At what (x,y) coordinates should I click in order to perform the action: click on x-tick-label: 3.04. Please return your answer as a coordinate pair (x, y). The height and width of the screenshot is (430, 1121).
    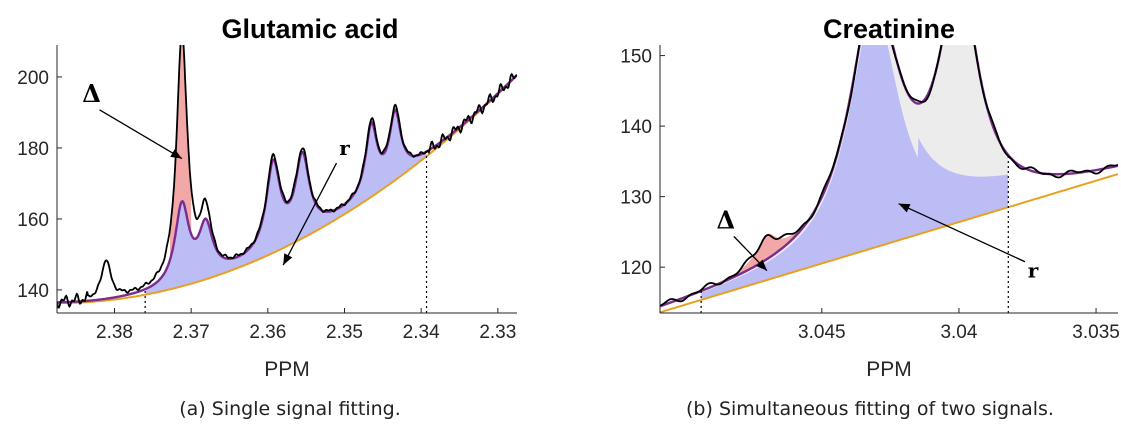
    Looking at the image, I should click on (958, 332).